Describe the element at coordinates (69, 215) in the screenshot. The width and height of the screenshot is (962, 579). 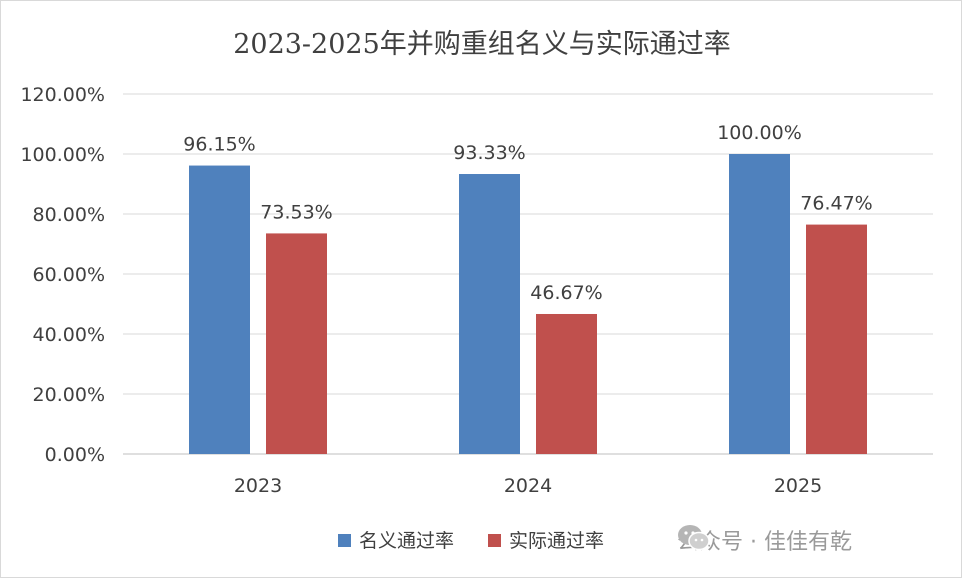
I see `y-tick-label: 80.00%` at that location.